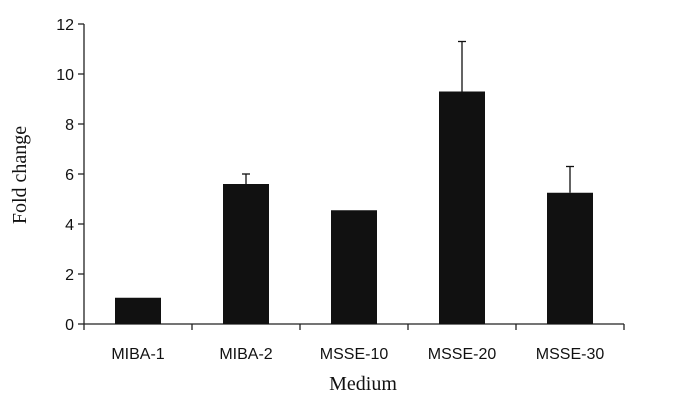  What do you see at coordinates (462, 354) in the screenshot?
I see `x-tick-label: MSSE-20` at bounding box center [462, 354].